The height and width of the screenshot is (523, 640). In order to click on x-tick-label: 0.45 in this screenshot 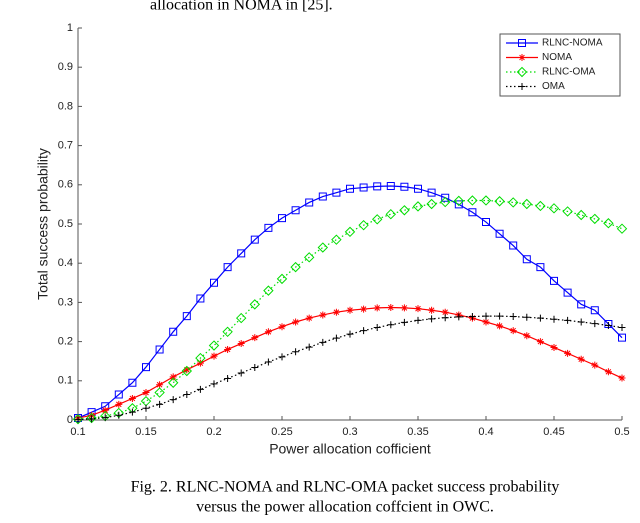, I will do `click(553, 432)`.